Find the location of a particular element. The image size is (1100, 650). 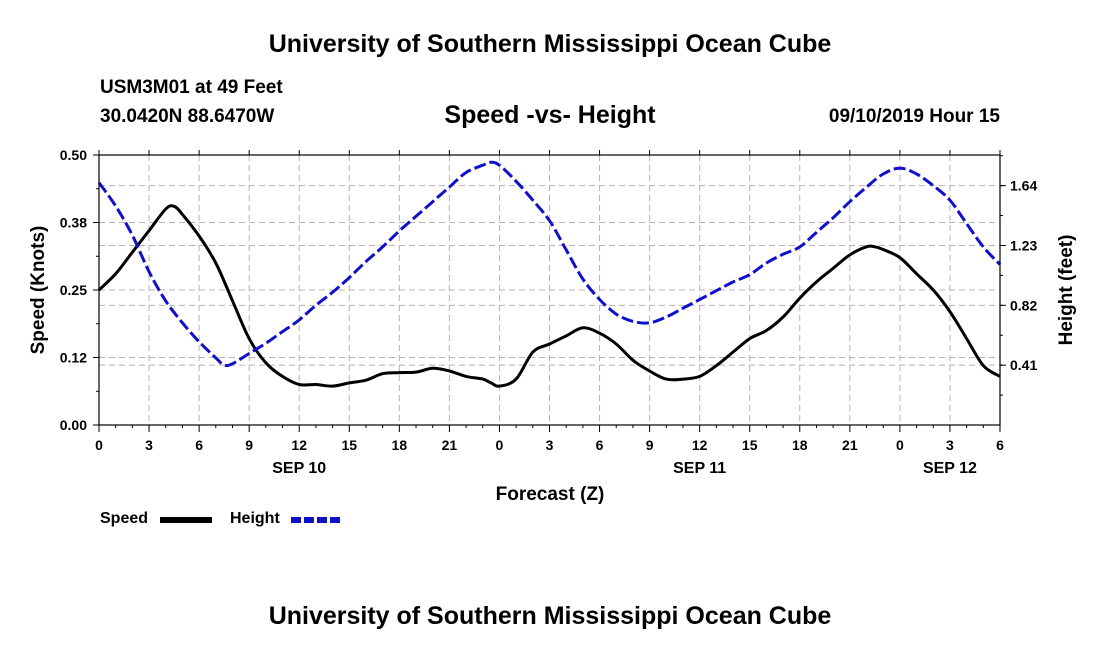

station-label: USM3M01 at 49 Feet is located at coordinates (191, 87).